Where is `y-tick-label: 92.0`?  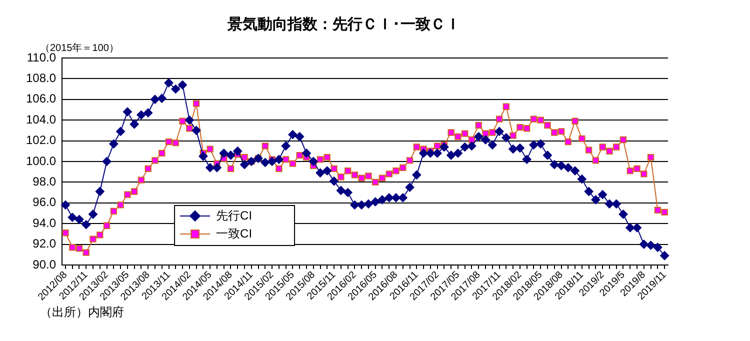 y-tick-label: 92.0 is located at coordinates (44, 243).